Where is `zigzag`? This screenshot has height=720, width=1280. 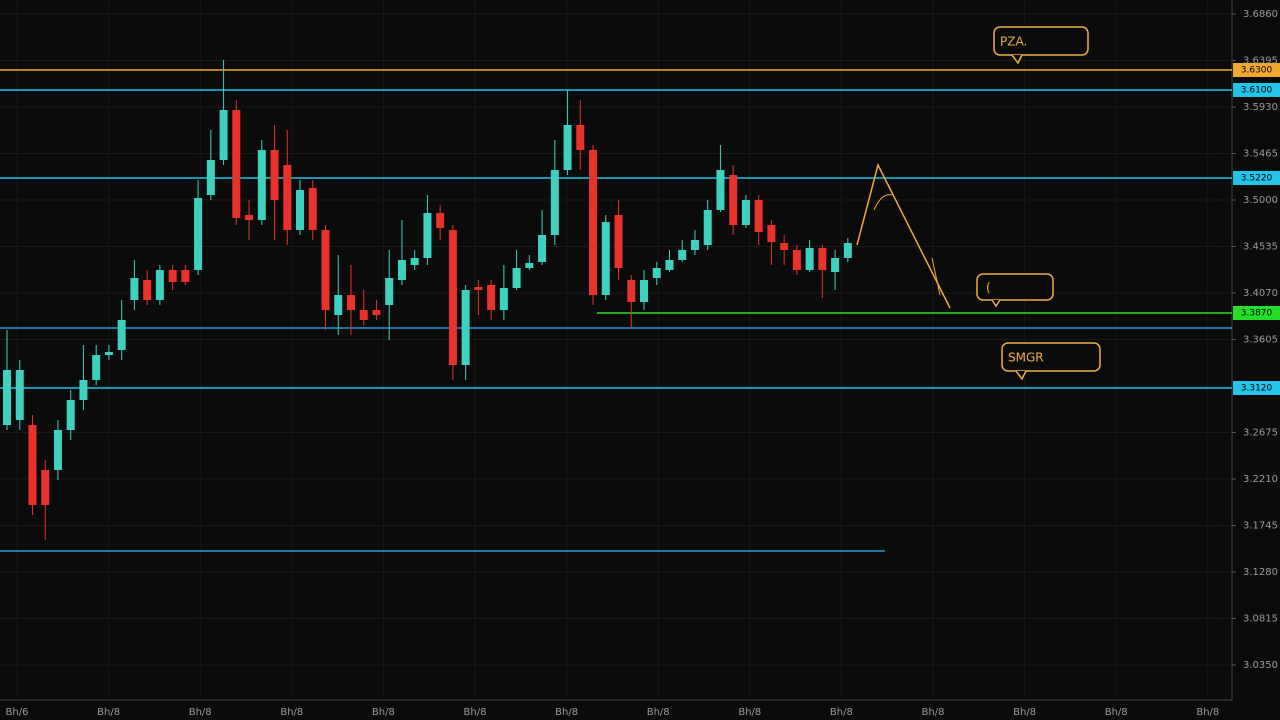 zigzag is located at coordinates (903, 235).